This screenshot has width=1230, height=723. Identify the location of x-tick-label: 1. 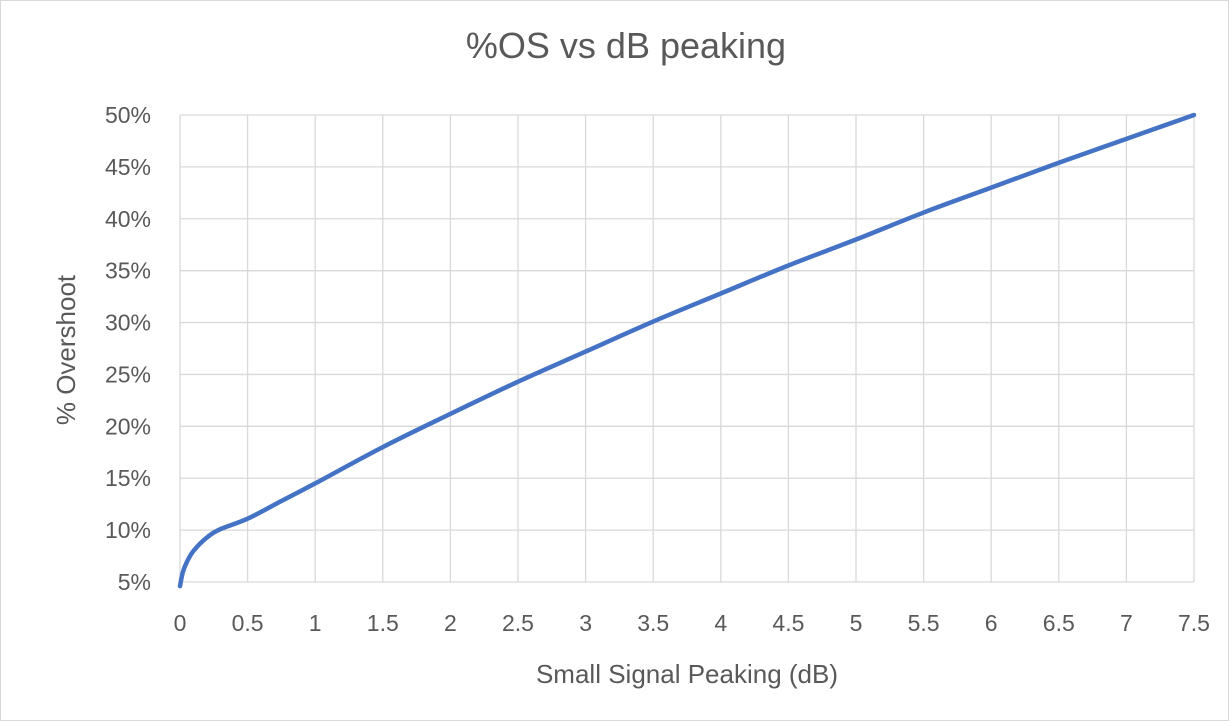
(315, 623).